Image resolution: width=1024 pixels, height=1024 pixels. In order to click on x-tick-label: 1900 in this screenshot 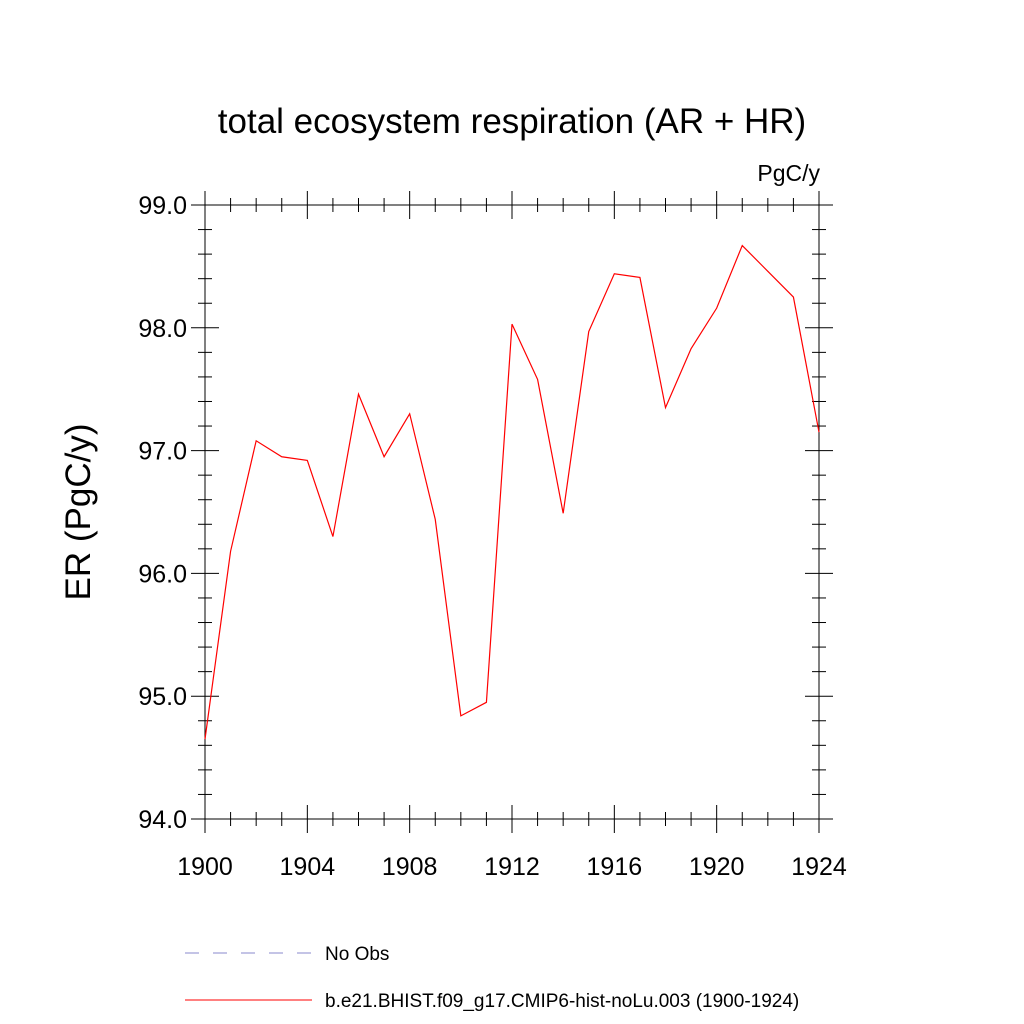, I will do `click(205, 867)`.